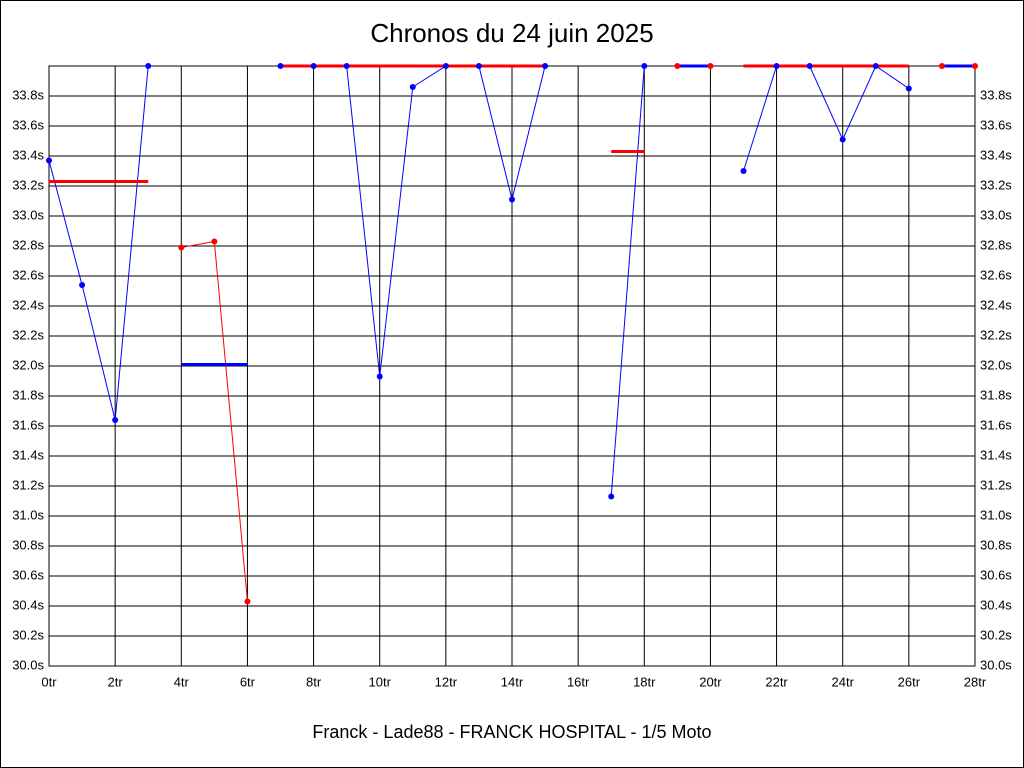  Describe the element at coordinates (446, 681) in the screenshot. I see `x-tick-label: 12tr` at that location.